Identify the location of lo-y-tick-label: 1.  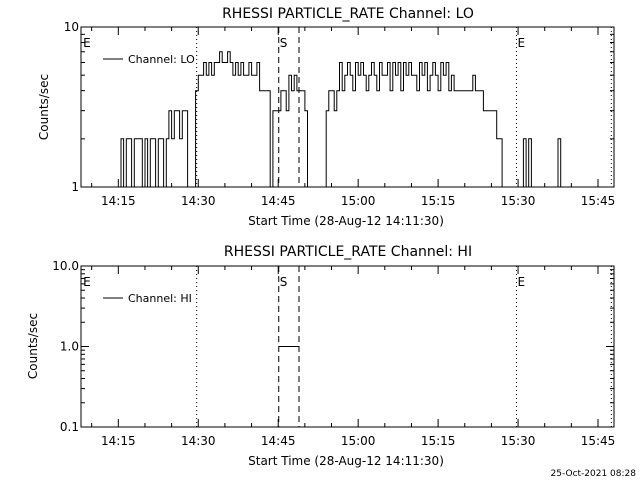
(75, 187).